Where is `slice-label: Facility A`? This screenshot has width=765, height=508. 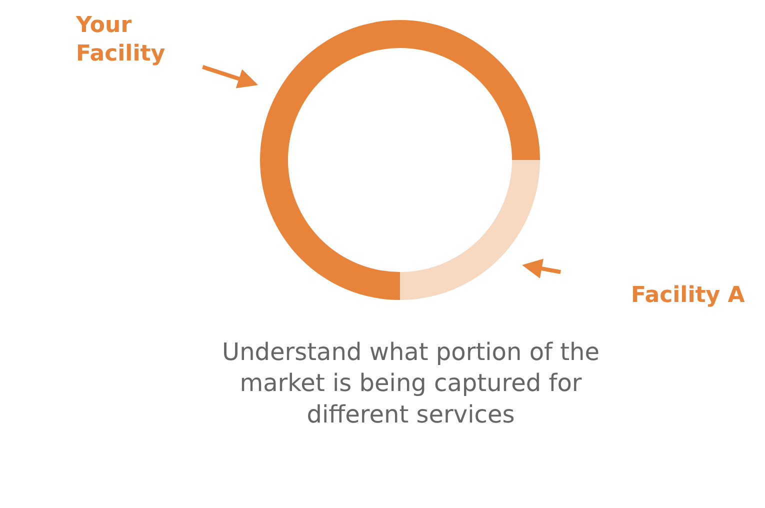 slice-label: Facility A is located at coordinates (688, 295).